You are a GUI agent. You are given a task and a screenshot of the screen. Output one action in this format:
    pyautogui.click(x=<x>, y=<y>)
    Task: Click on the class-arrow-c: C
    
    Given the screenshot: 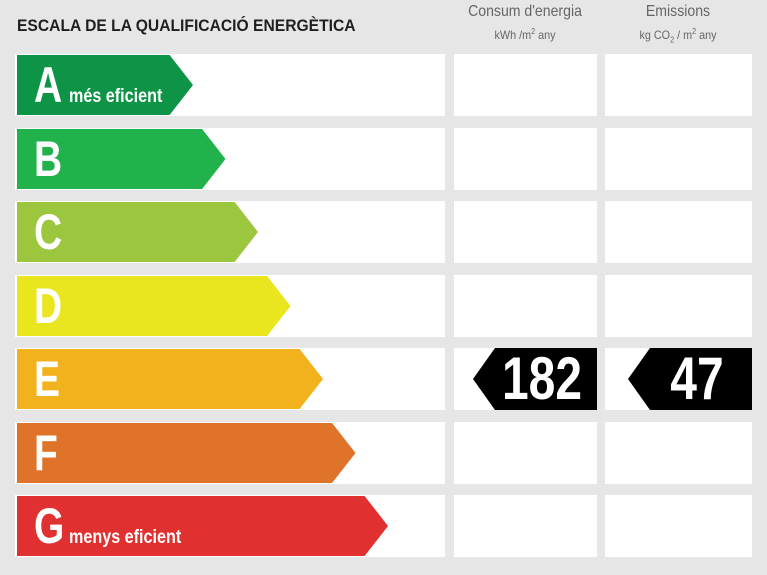 What is the action you would take?
    pyautogui.click(x=137, y=232)
    